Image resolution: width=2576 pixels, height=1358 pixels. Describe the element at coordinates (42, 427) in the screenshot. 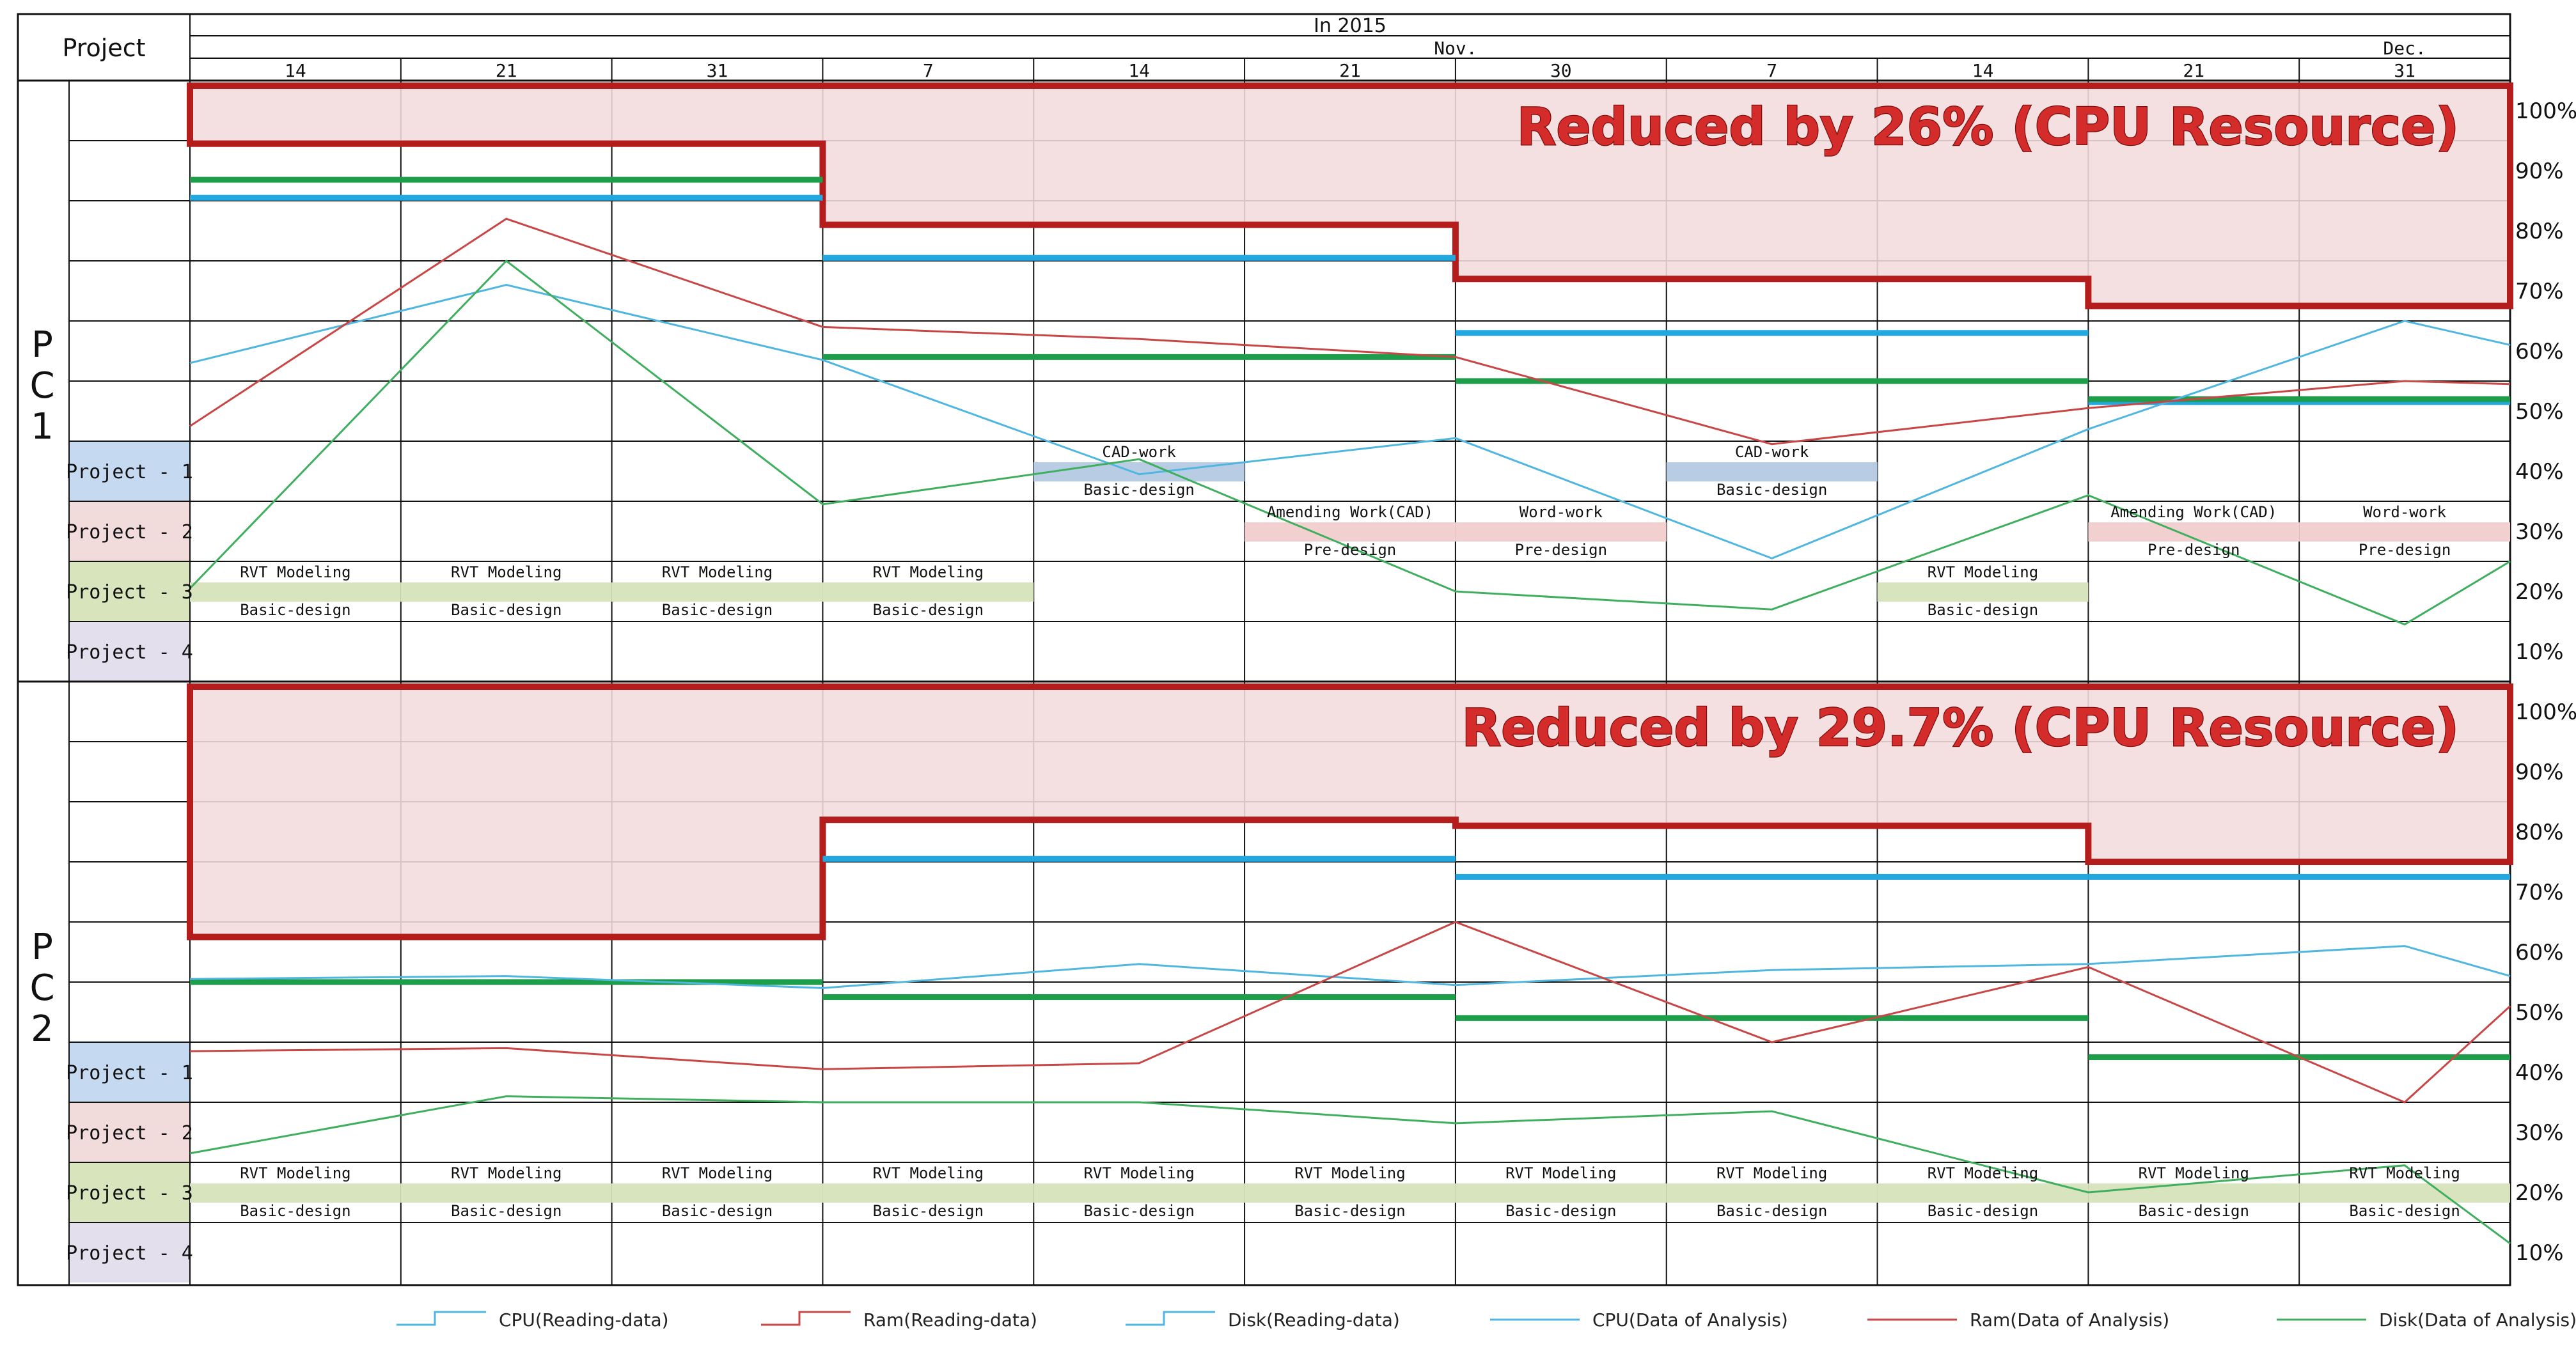

I see `pc-label-char: 1` at that location.